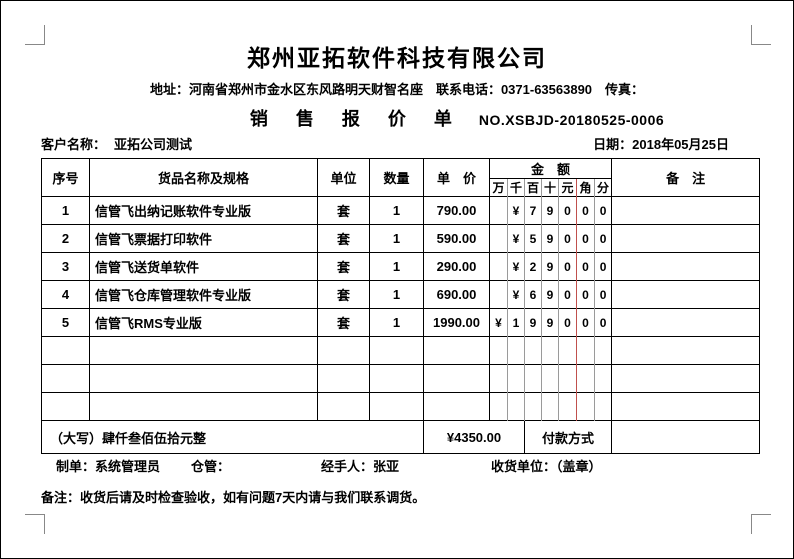 This screenshot has height=559, width=794. I want to click on total-remark-cell, so click(686, 437).